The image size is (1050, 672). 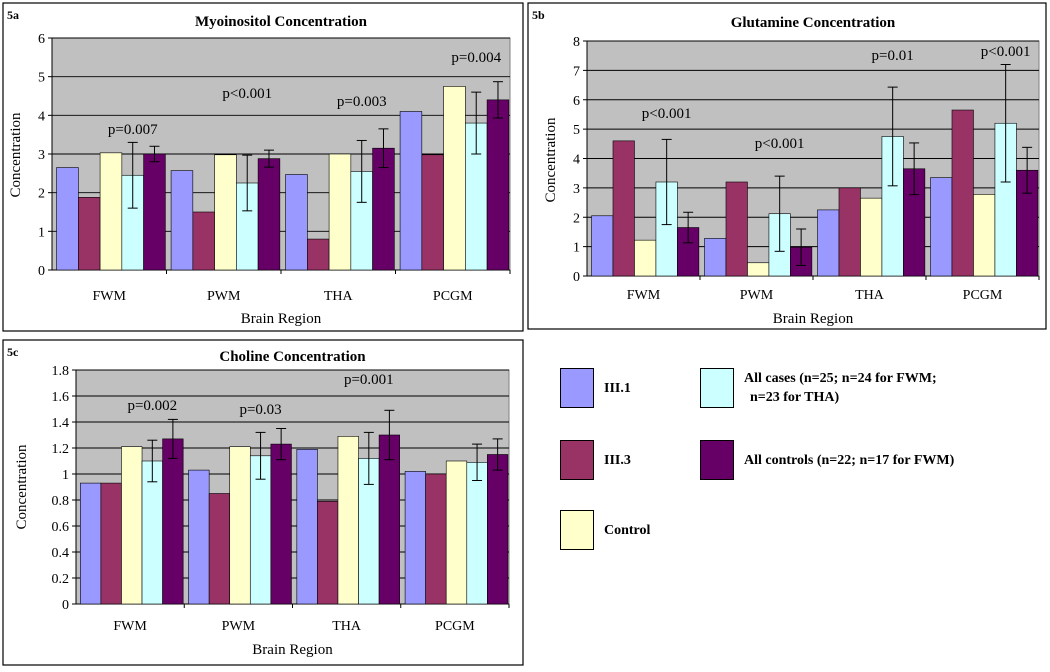 I want to click on legend-swatch-all-cases, so click(x=717, y=388).